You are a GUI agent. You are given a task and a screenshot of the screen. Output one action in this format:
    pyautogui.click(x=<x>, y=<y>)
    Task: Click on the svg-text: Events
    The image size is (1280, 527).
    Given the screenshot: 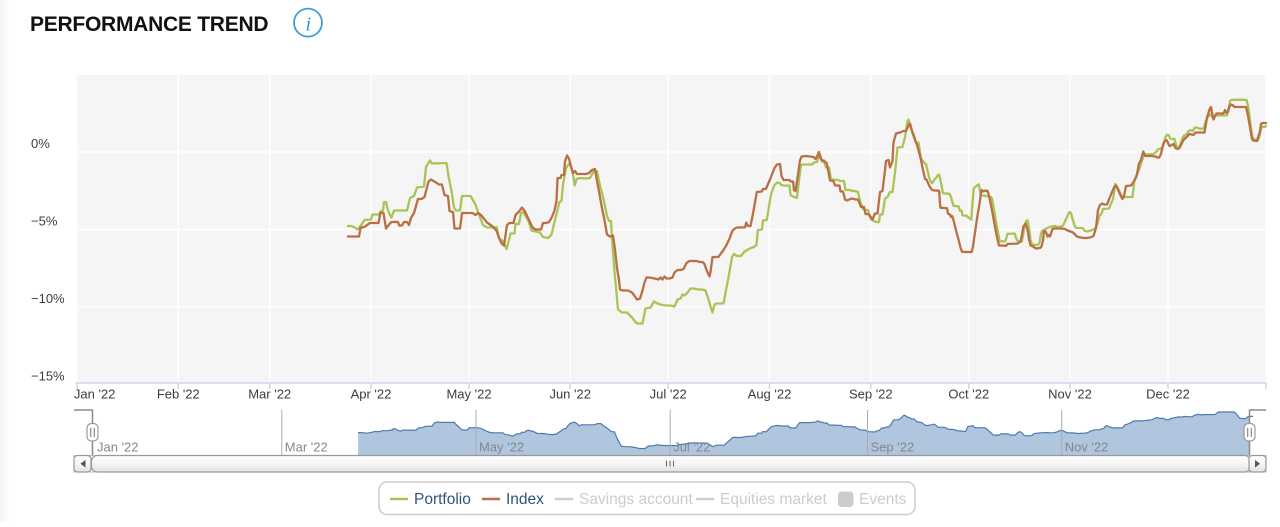 What is the action you would take?
    pyautogui.click(x=883, y=499)
    